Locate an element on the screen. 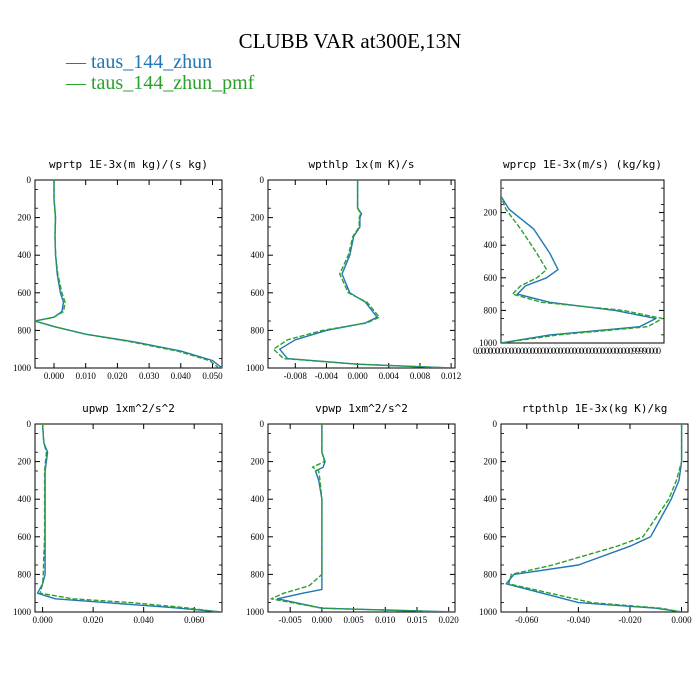  x-tick-label: 0.050 is located at coordinates (212, 376).